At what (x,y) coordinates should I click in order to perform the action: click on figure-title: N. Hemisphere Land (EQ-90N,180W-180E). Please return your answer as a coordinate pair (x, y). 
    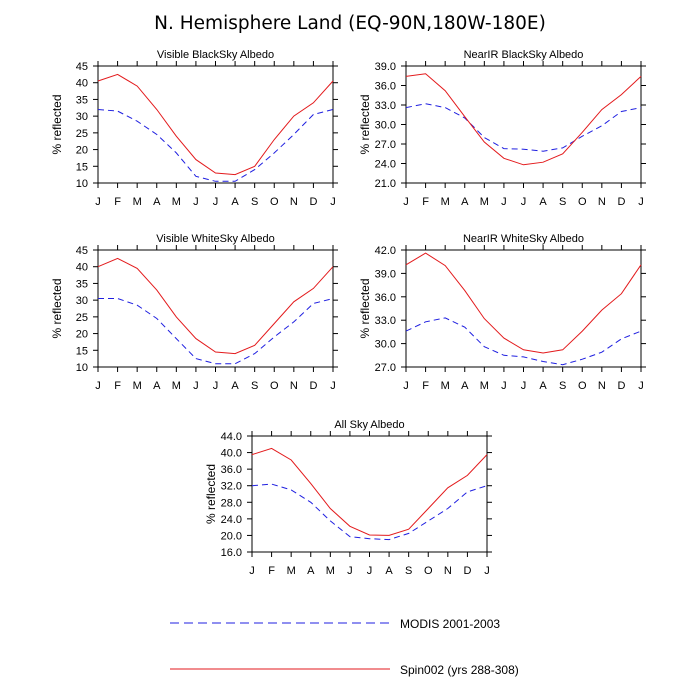
    Looking at the image, I should click on (350, 23).